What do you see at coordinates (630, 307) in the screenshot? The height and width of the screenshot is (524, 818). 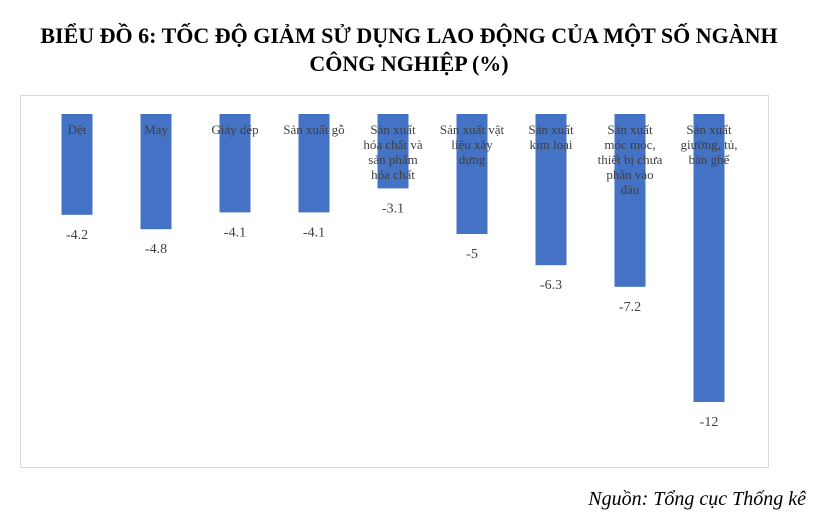 I see `value-label-7: -7.2` at bounding box center [630, 307].